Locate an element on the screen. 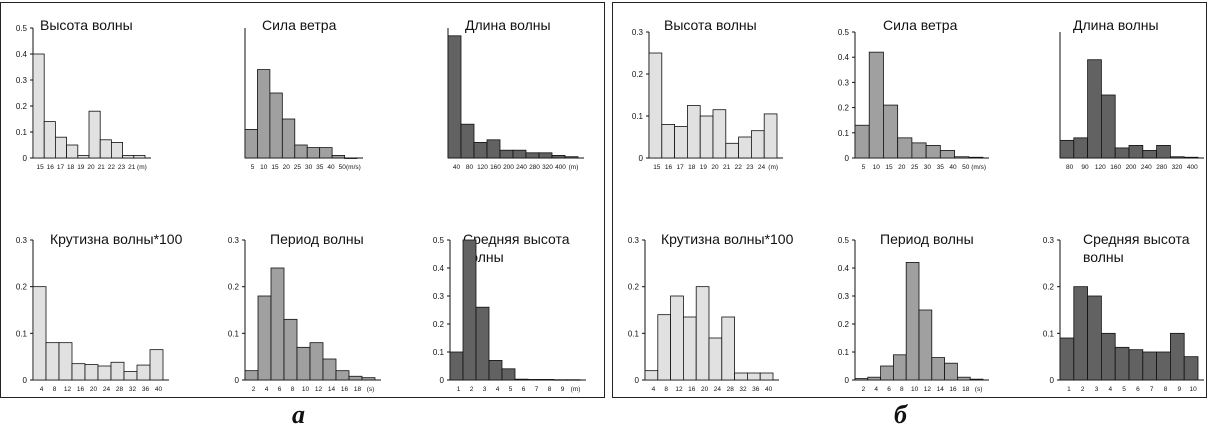 Image resolution: width=1207 pixels, height=435 pixels. chart-12-xtick-label: 8 is located at coordinates (1166, 389).